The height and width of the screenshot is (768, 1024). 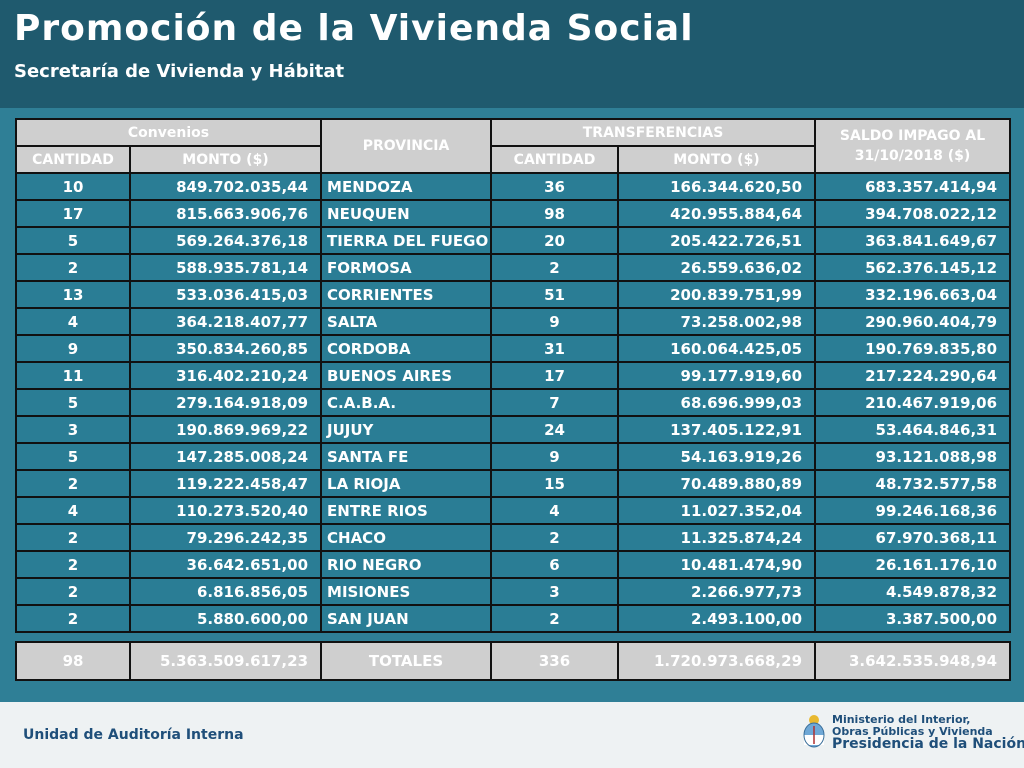 What do you see at coordinates (225, 240) in the screenshot?
I see `convenios-monto-cell: 569.264.376,18` at bounding box center [225, 240].